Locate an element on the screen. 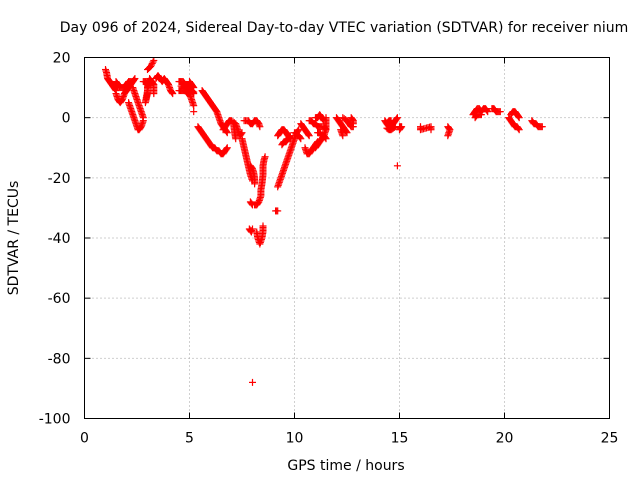 Image resolution: width=640 pixels, height=480 pixels. x-tick-label: 25 is located at coordinates (610, 439).